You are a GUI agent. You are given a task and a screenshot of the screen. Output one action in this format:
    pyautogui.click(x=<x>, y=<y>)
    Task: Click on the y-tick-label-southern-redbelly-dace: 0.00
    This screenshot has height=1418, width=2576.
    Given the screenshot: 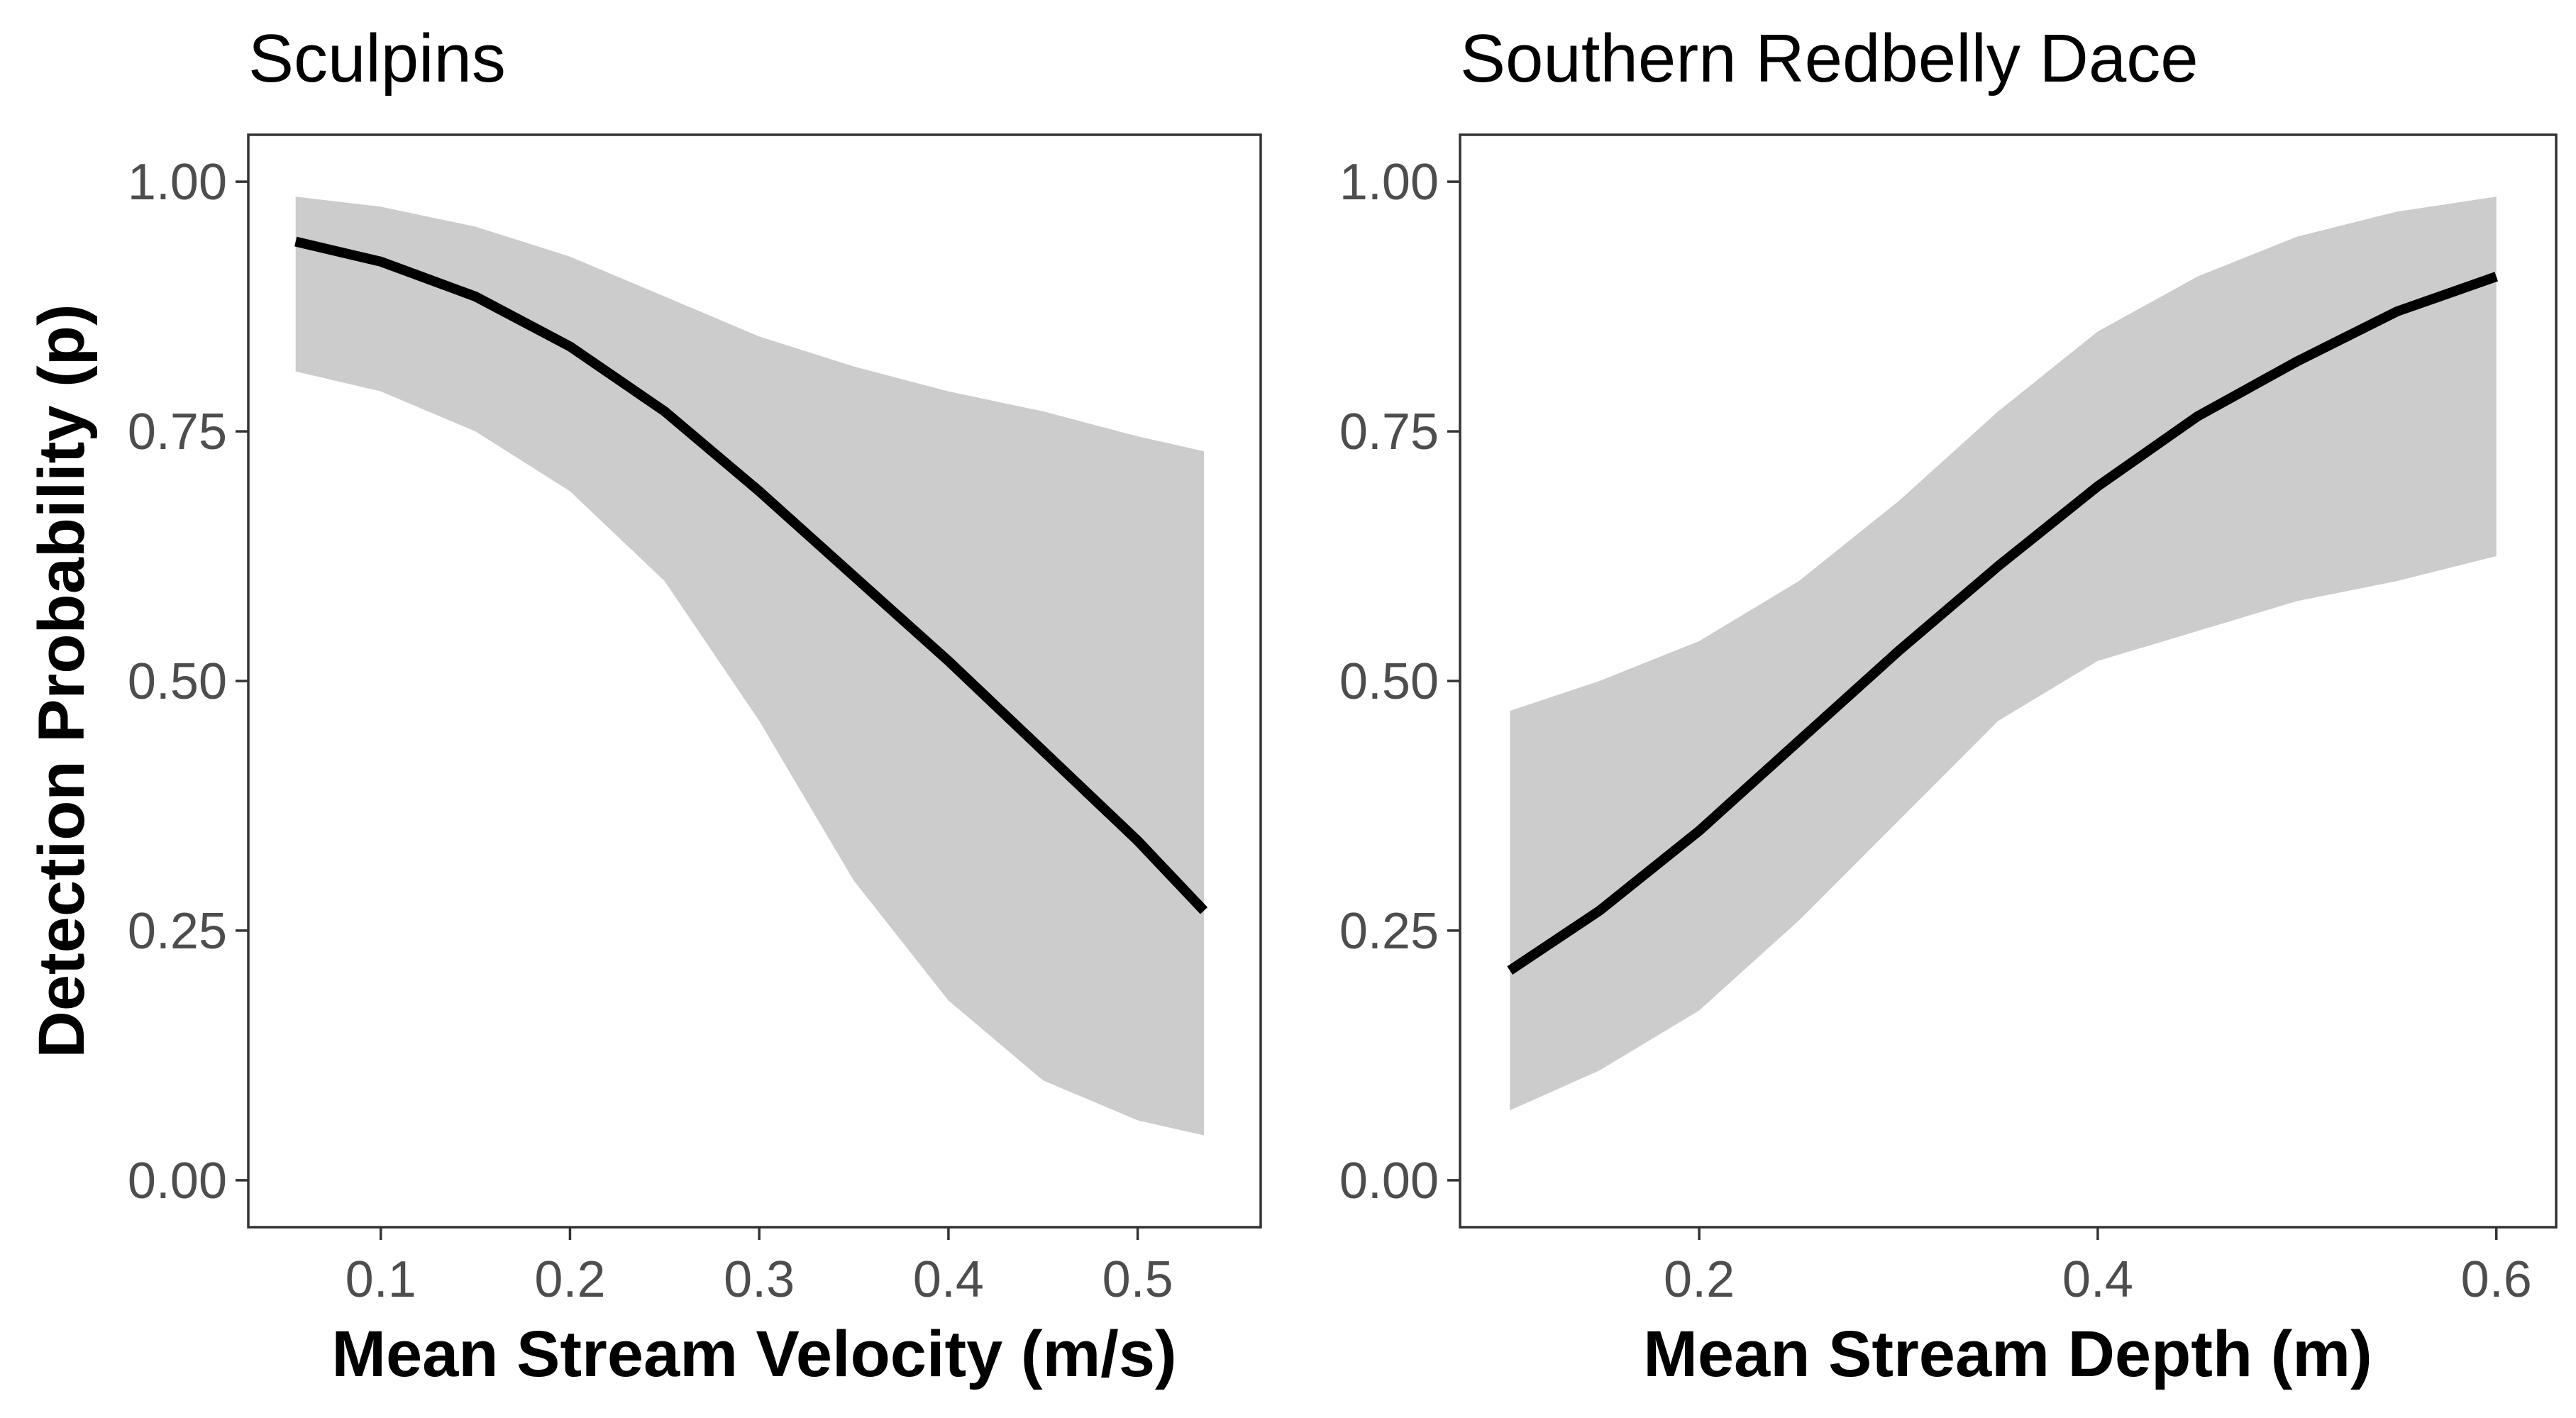 What is the action you would take?
    pyautogui.click(x=1389, y=1181)
    